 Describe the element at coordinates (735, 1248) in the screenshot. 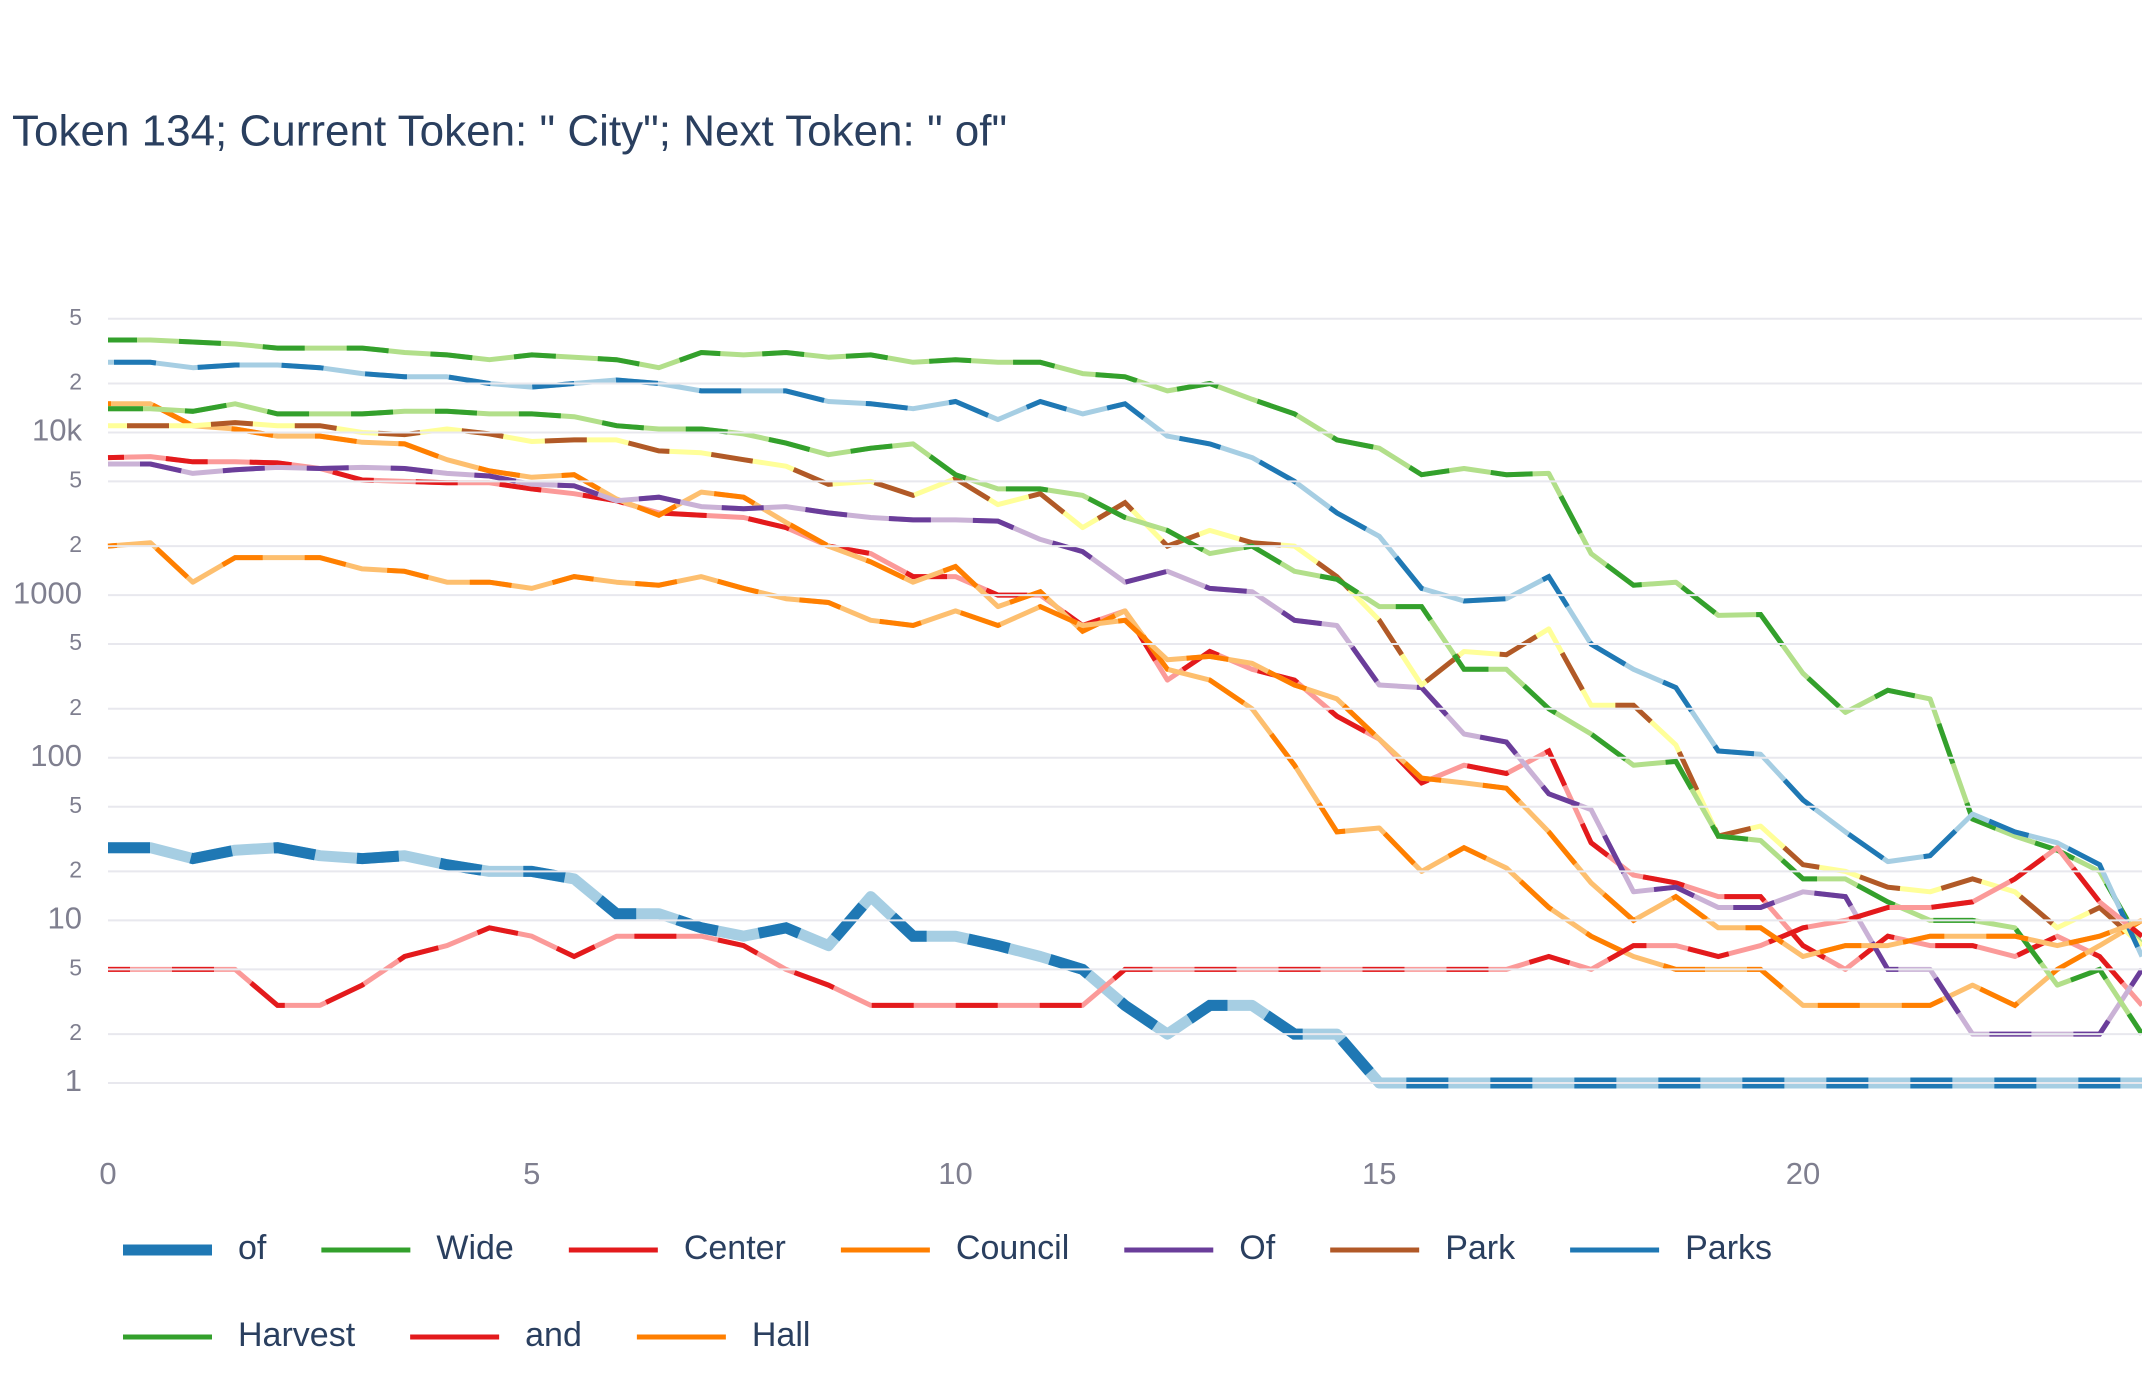

I see `legend-label: Center` at that location.